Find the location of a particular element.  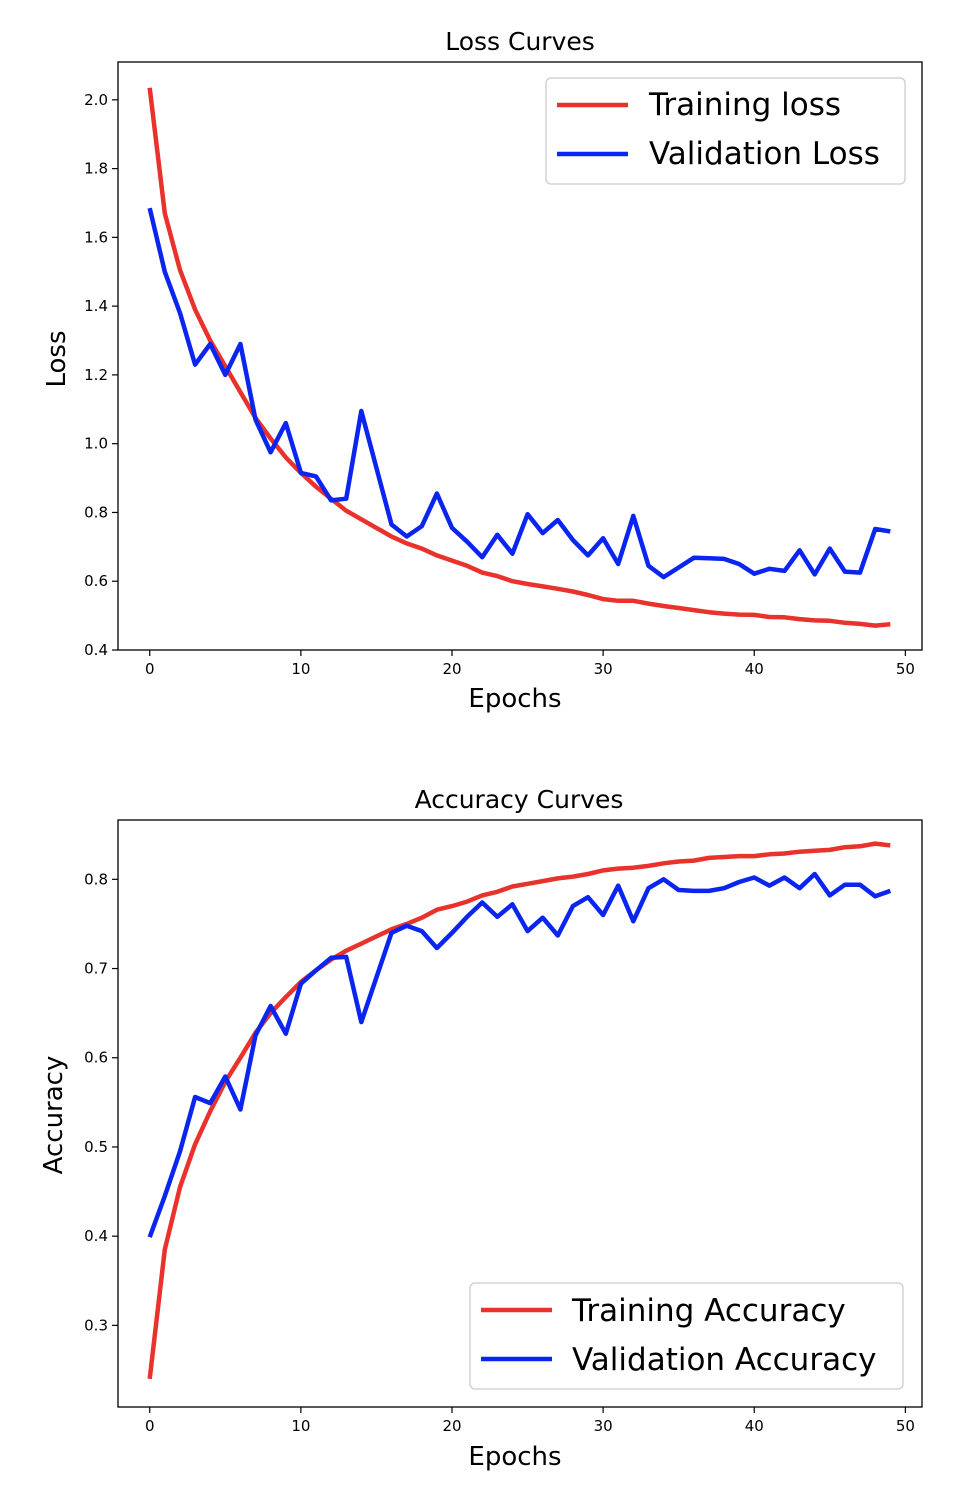

loss-y-tick-label: 1.8 is located at coordinates (96, 169).